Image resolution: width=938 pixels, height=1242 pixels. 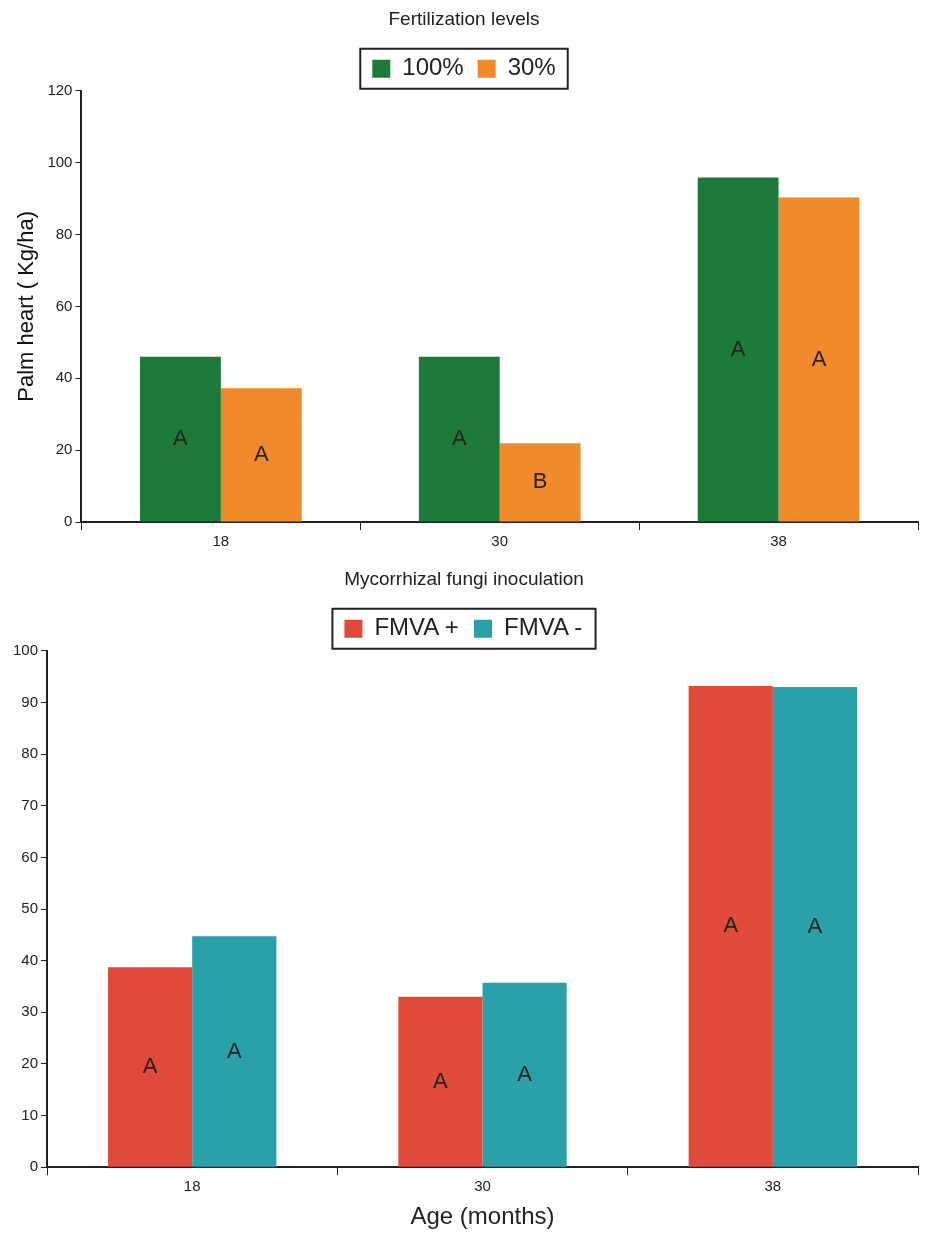 I want to click on y-tick-label: 50, so click(x=30, y=908).